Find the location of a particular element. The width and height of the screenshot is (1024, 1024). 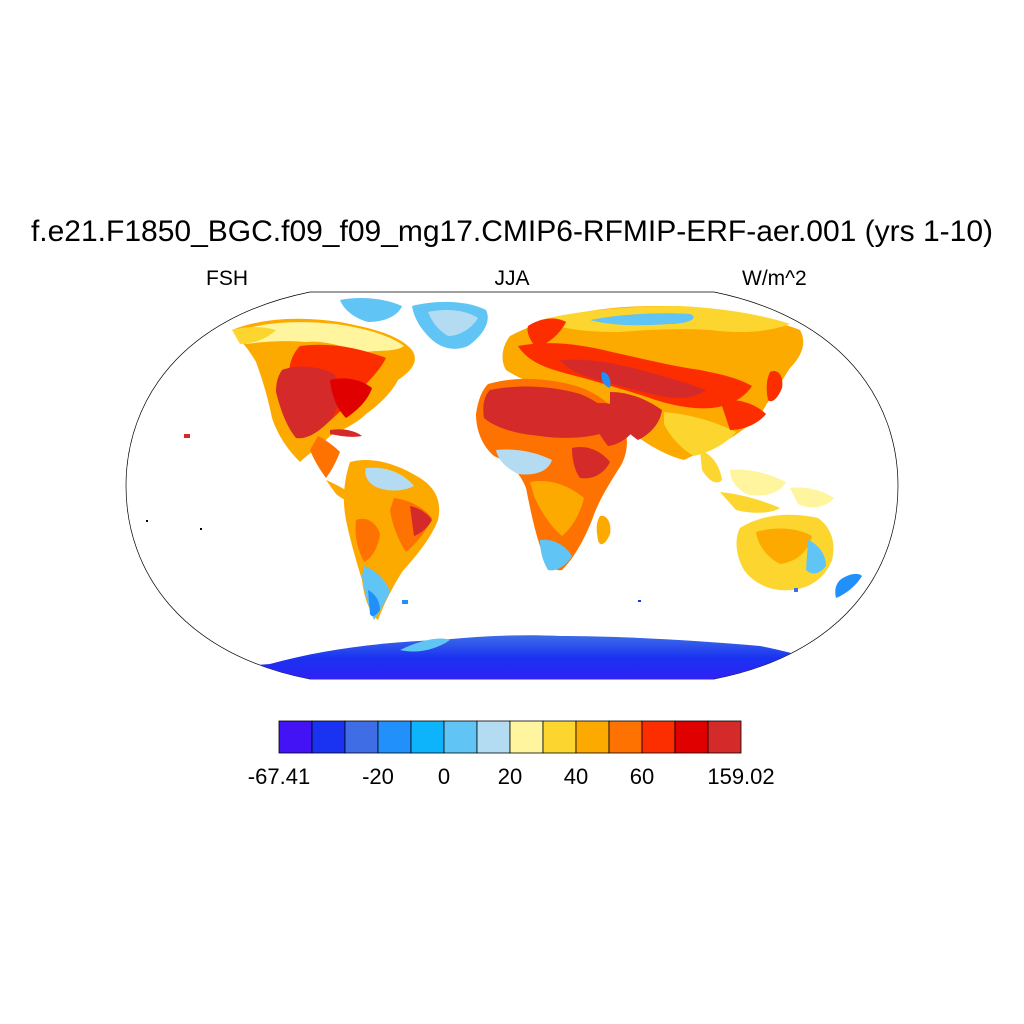

variable-label: FSH is located at coordinates (227, 278).